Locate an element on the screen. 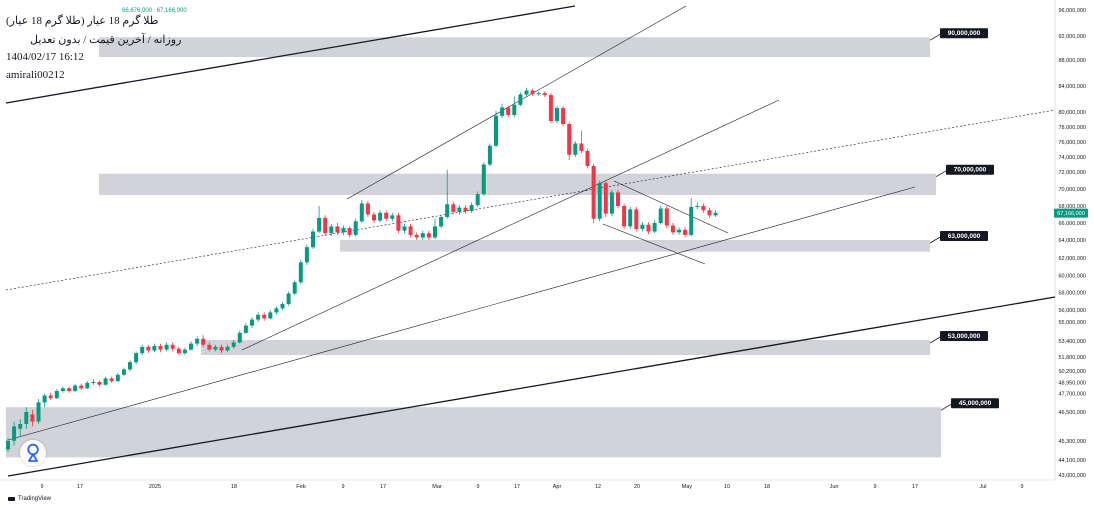 The height and width of the screenshot is (508, 1094). price-tick-label: 45,300,000 is located at coordinates (1072, 442).